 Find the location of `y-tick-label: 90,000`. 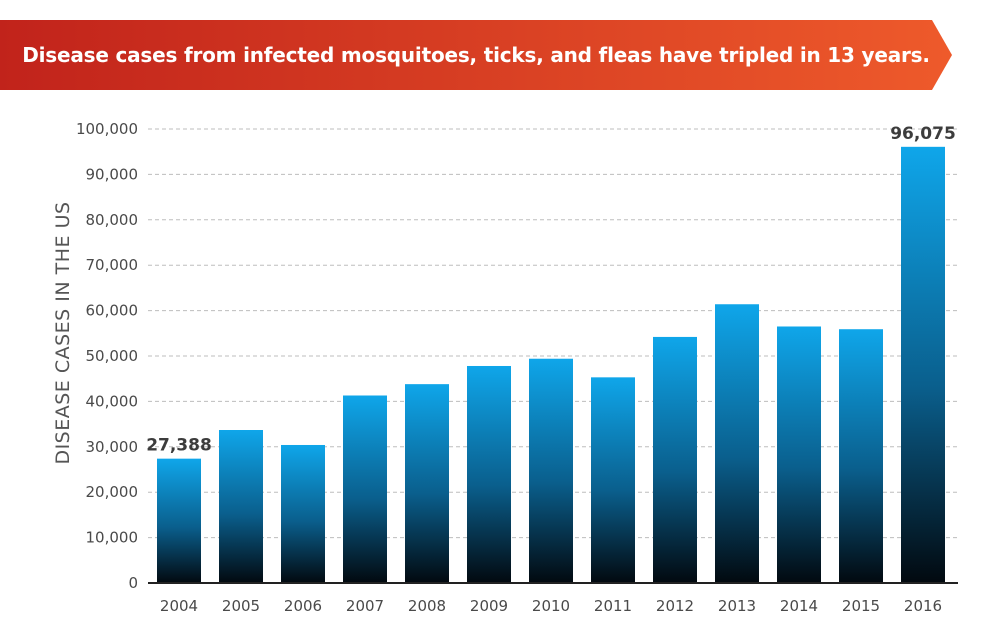

y-tick-label: 90,000 is located at coordinates (112, 174).